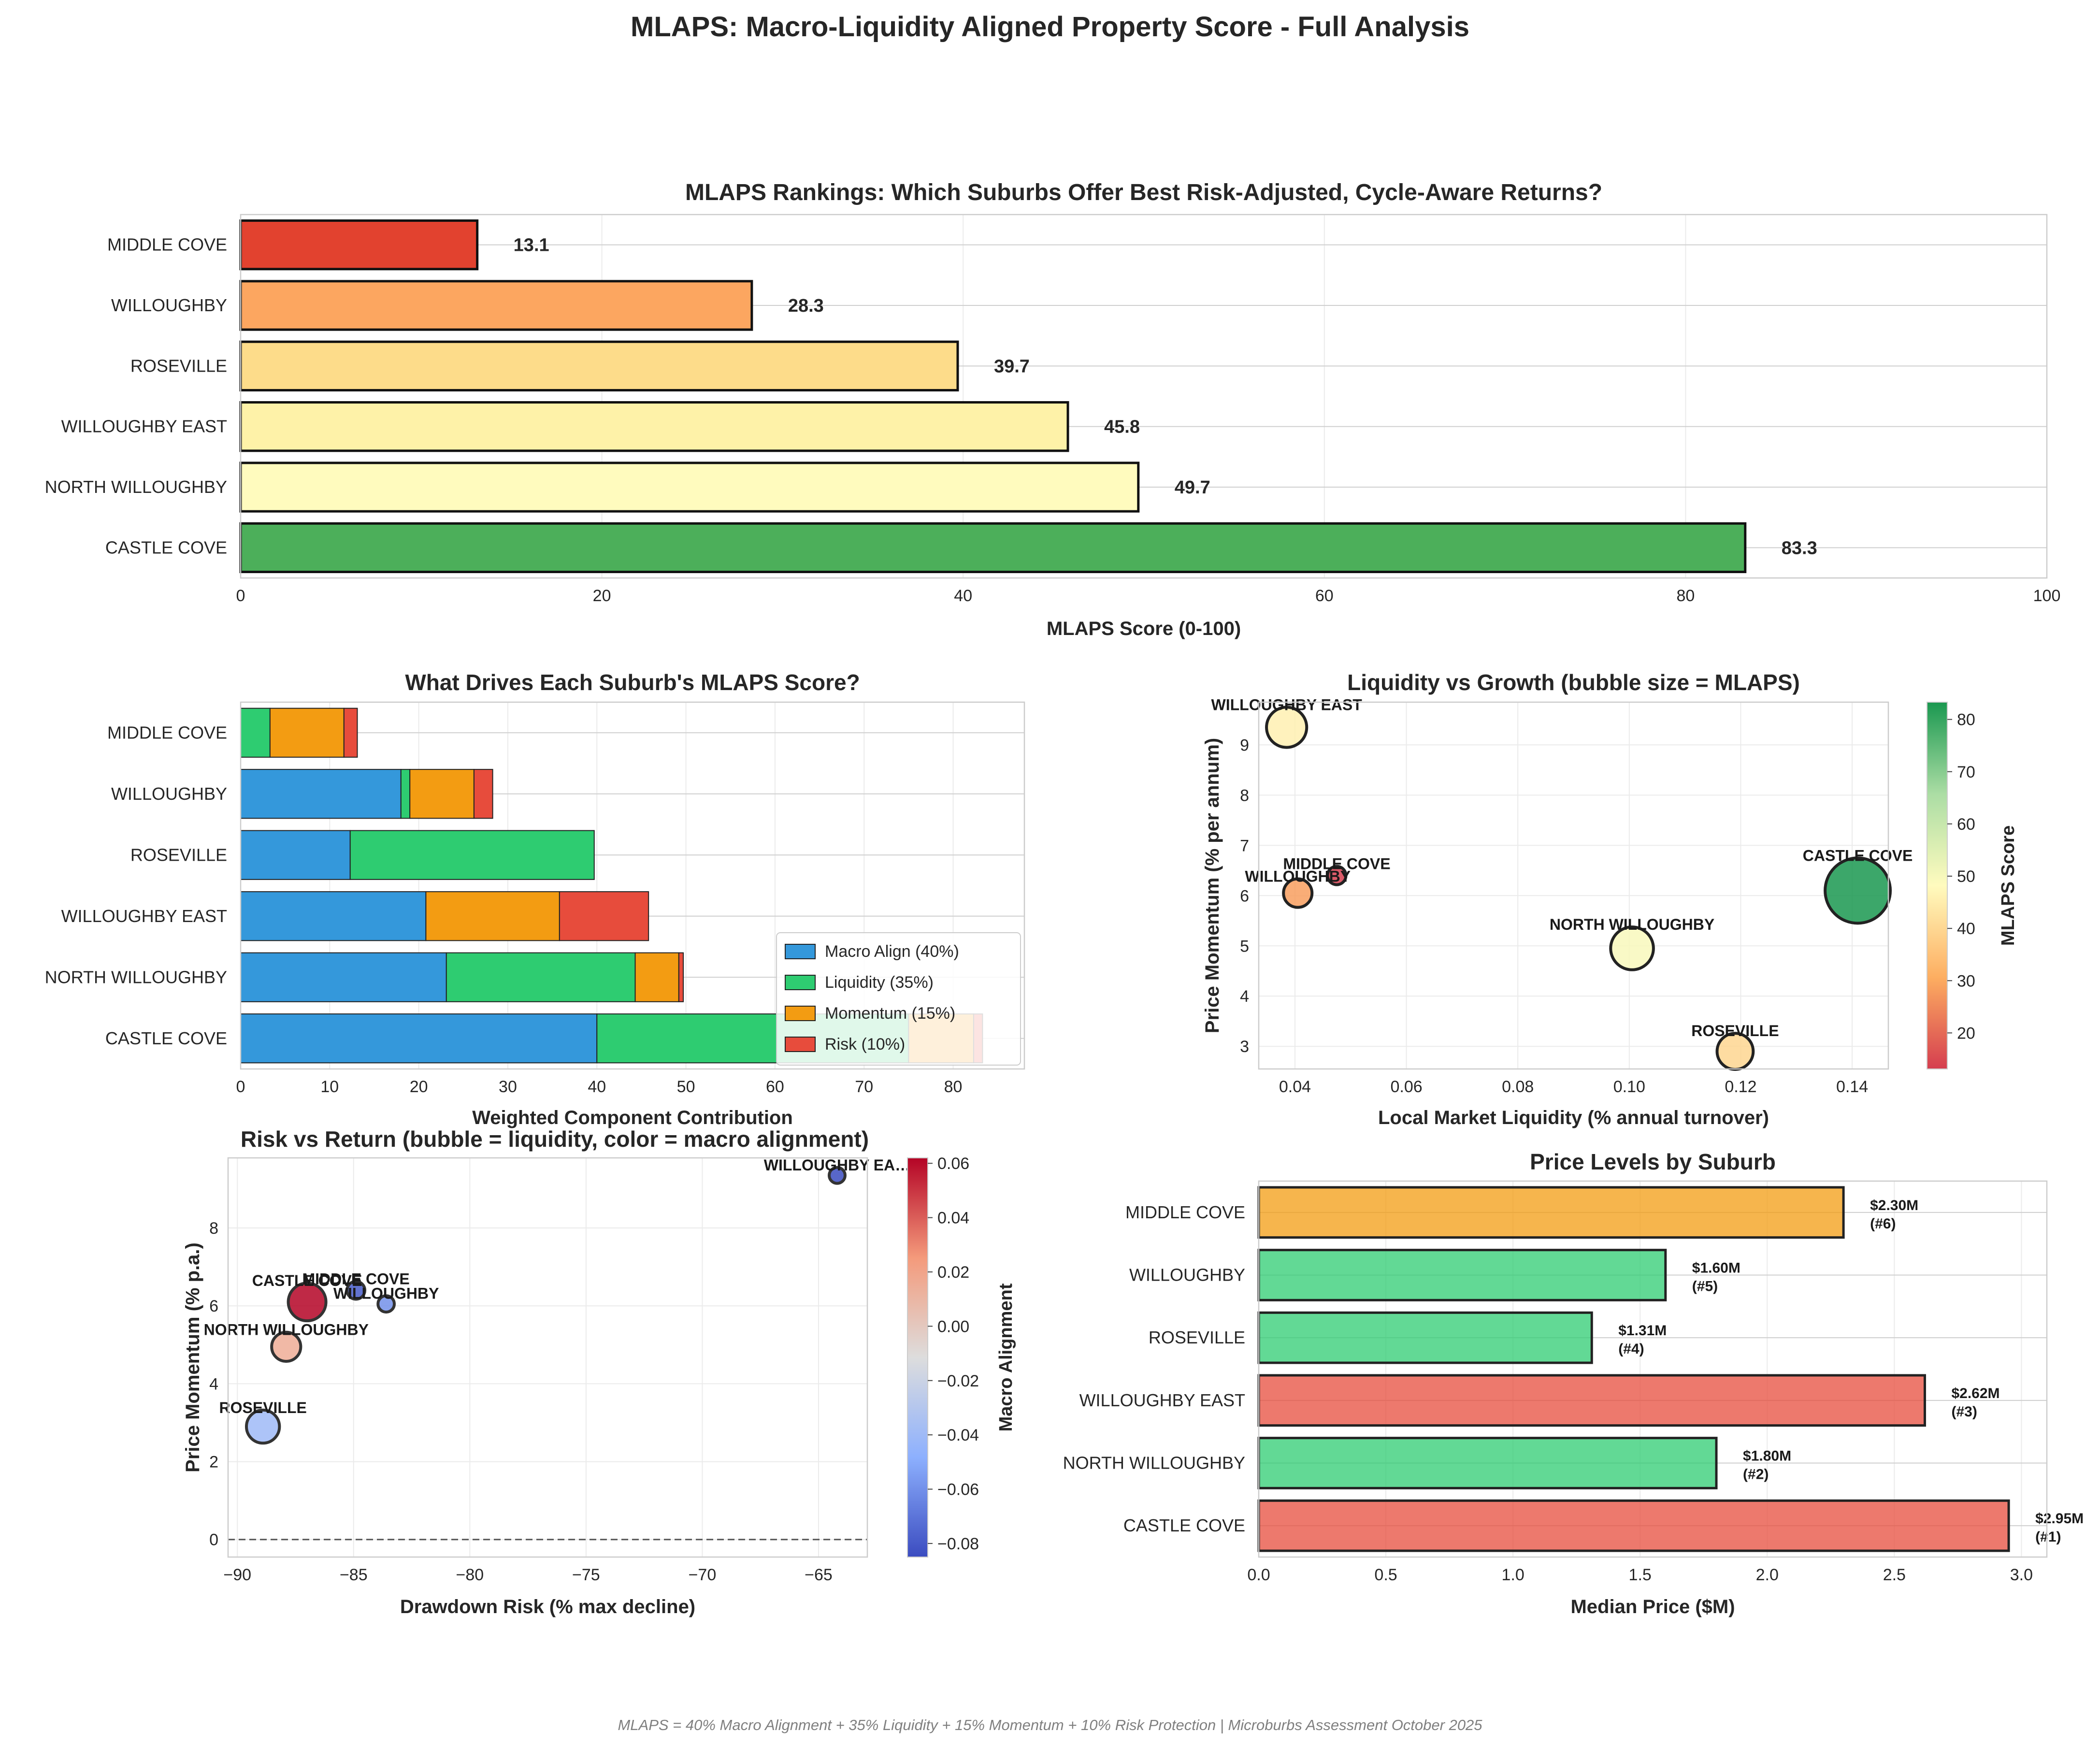  Describe the element at coordinates (963, 596) in the screenshot. I see `x-tick-label: 40` at that location.